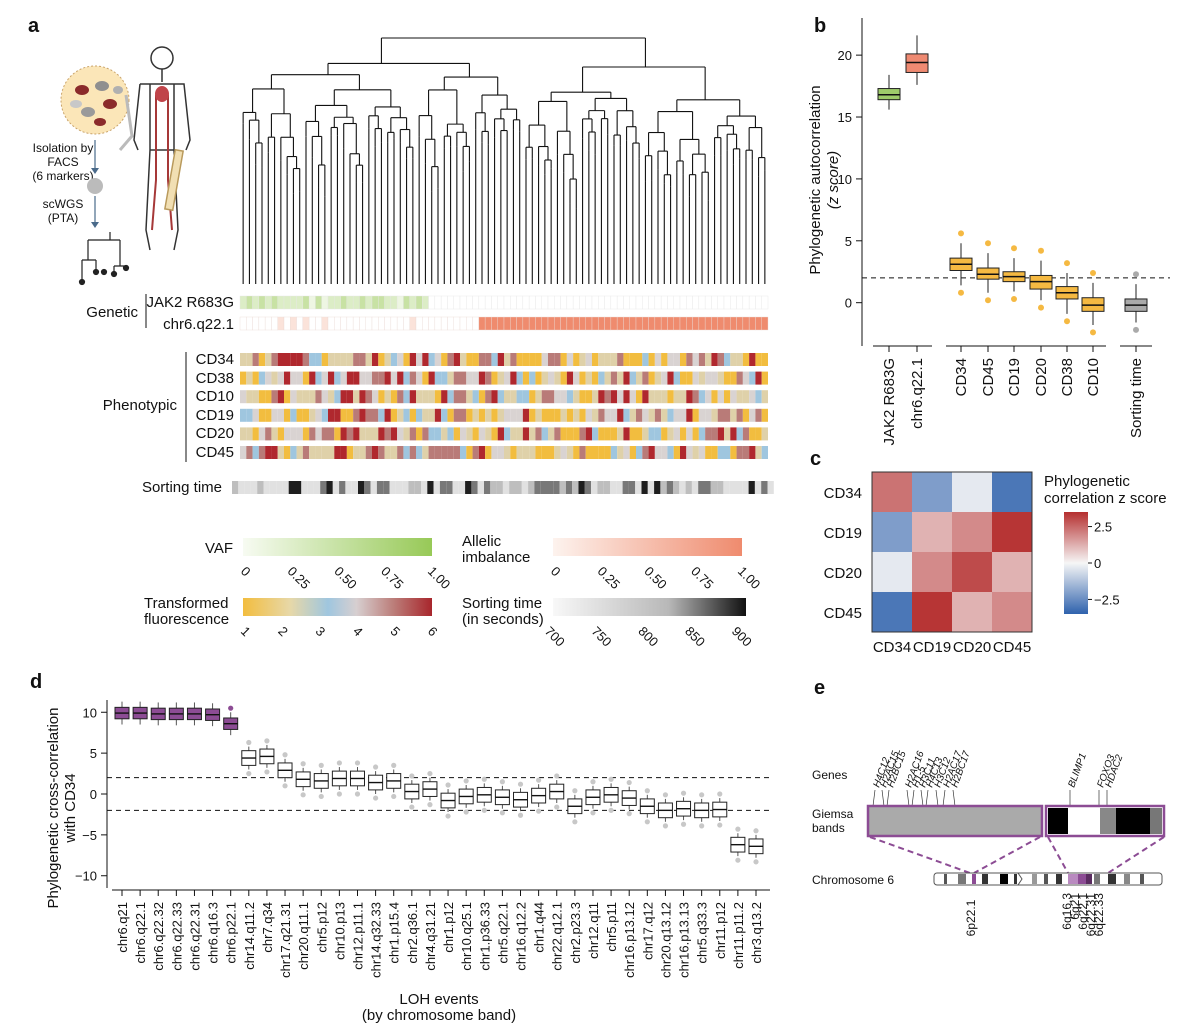  I want to click on panel-d-x-label: chr6.q22.1, so click(140, 932).